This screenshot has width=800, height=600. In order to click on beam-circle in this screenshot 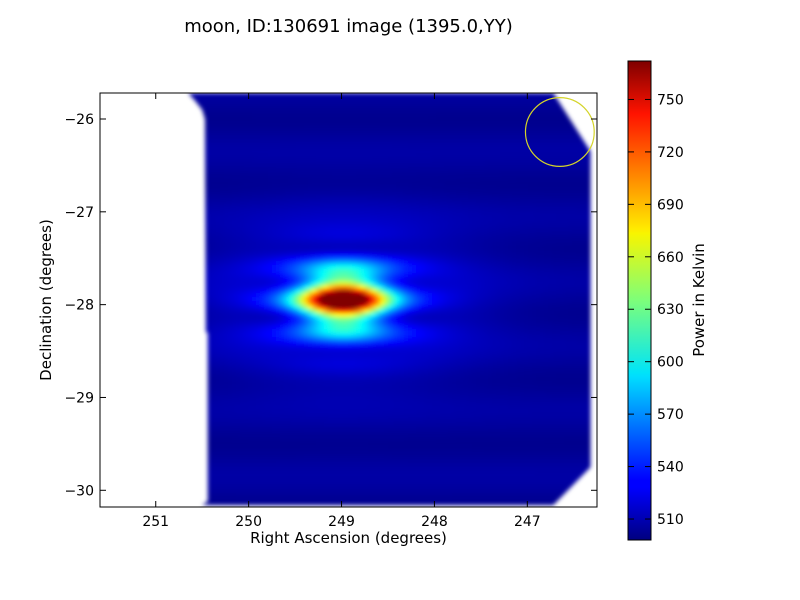, I will do `click(559, 132)`.